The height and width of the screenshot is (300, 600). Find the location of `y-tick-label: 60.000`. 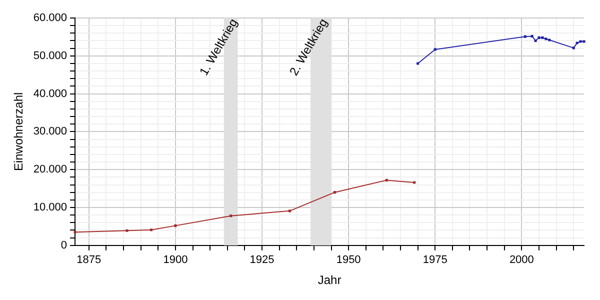

y-tick-label: 60.000 is located at coordinates (50, 18).